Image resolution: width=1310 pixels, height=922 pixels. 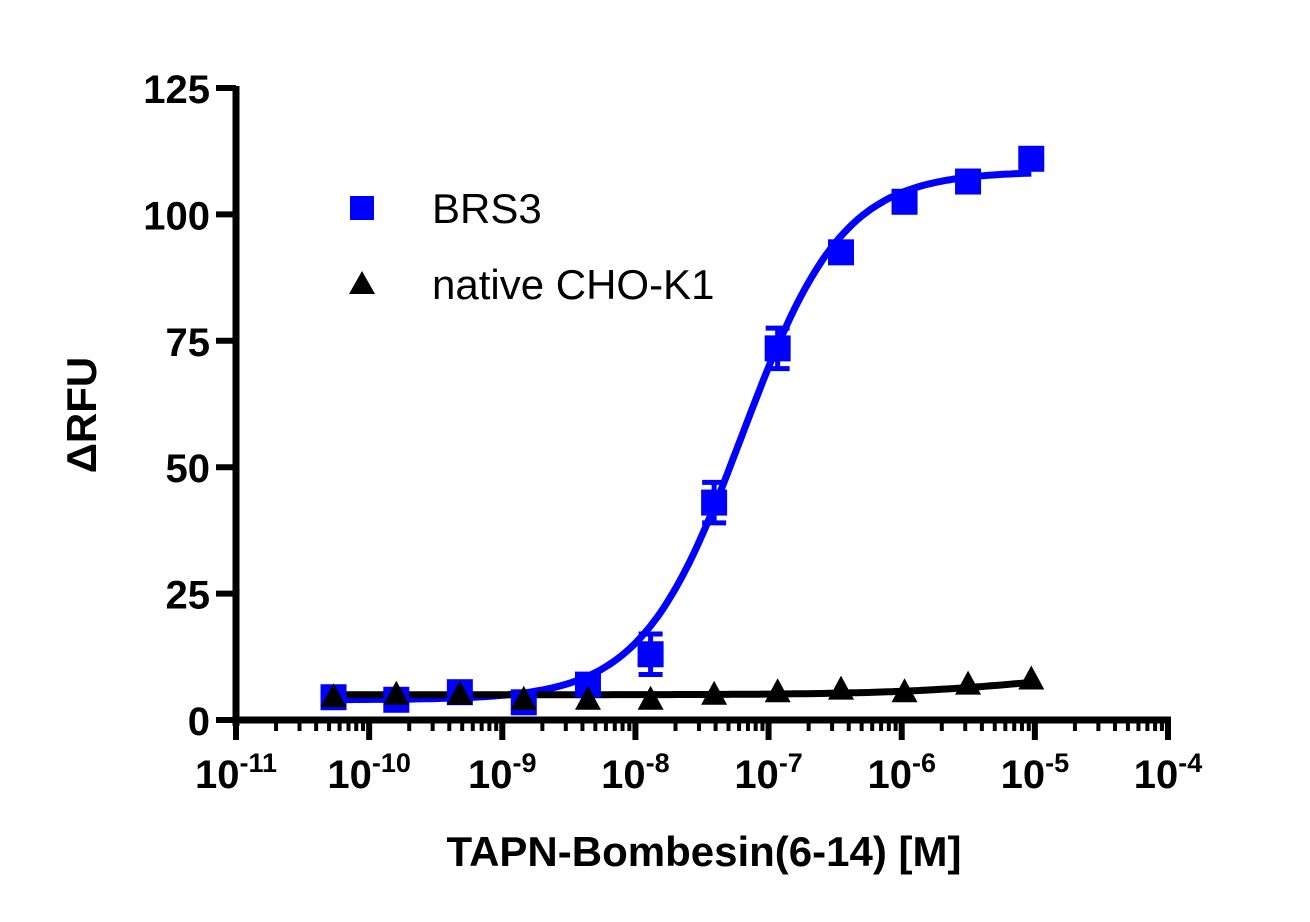 I want to click on x-axis-label: TAPN-Bombesin(6-14) [M], so click(x=704, y=851).